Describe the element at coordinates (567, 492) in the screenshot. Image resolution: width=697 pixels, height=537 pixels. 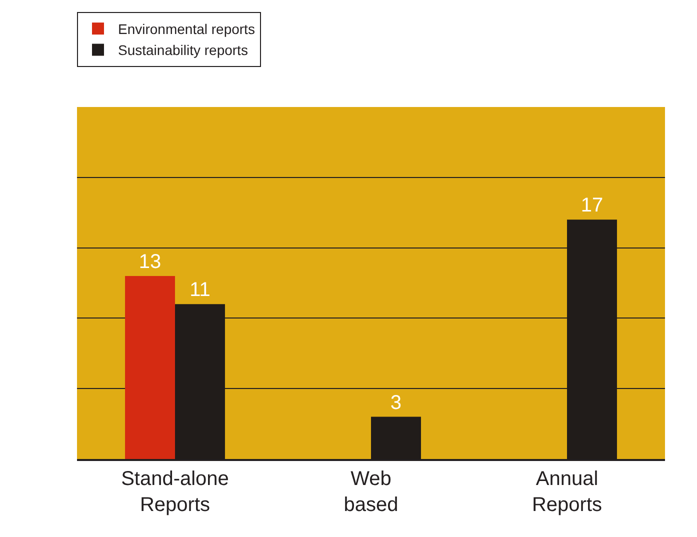
I see `x-tick-label: Annual Reports` at that location.